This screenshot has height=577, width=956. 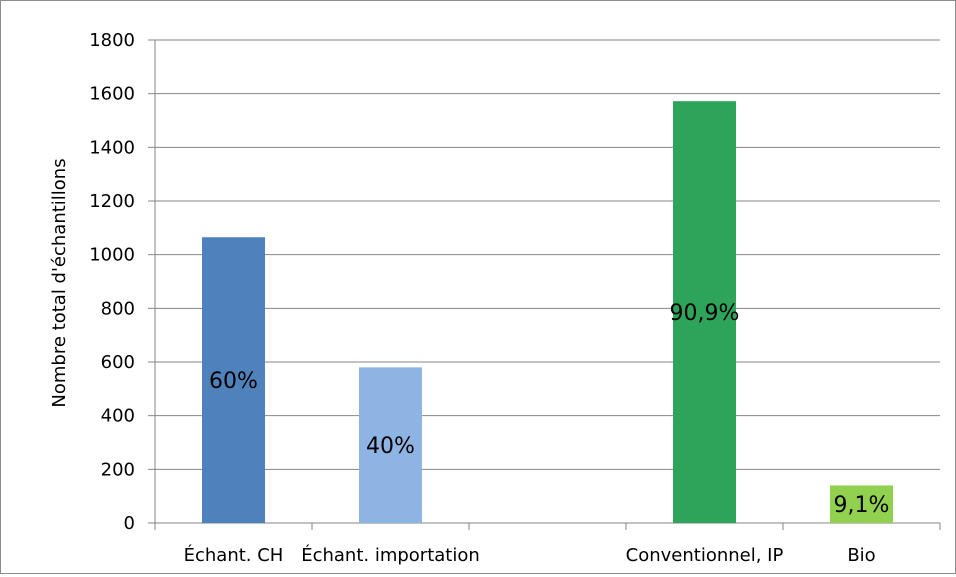 What do you see at coordinates (112, 201) in the screenshot?
I see `y-tick-label: 1200` at bounding box center [112, 201].